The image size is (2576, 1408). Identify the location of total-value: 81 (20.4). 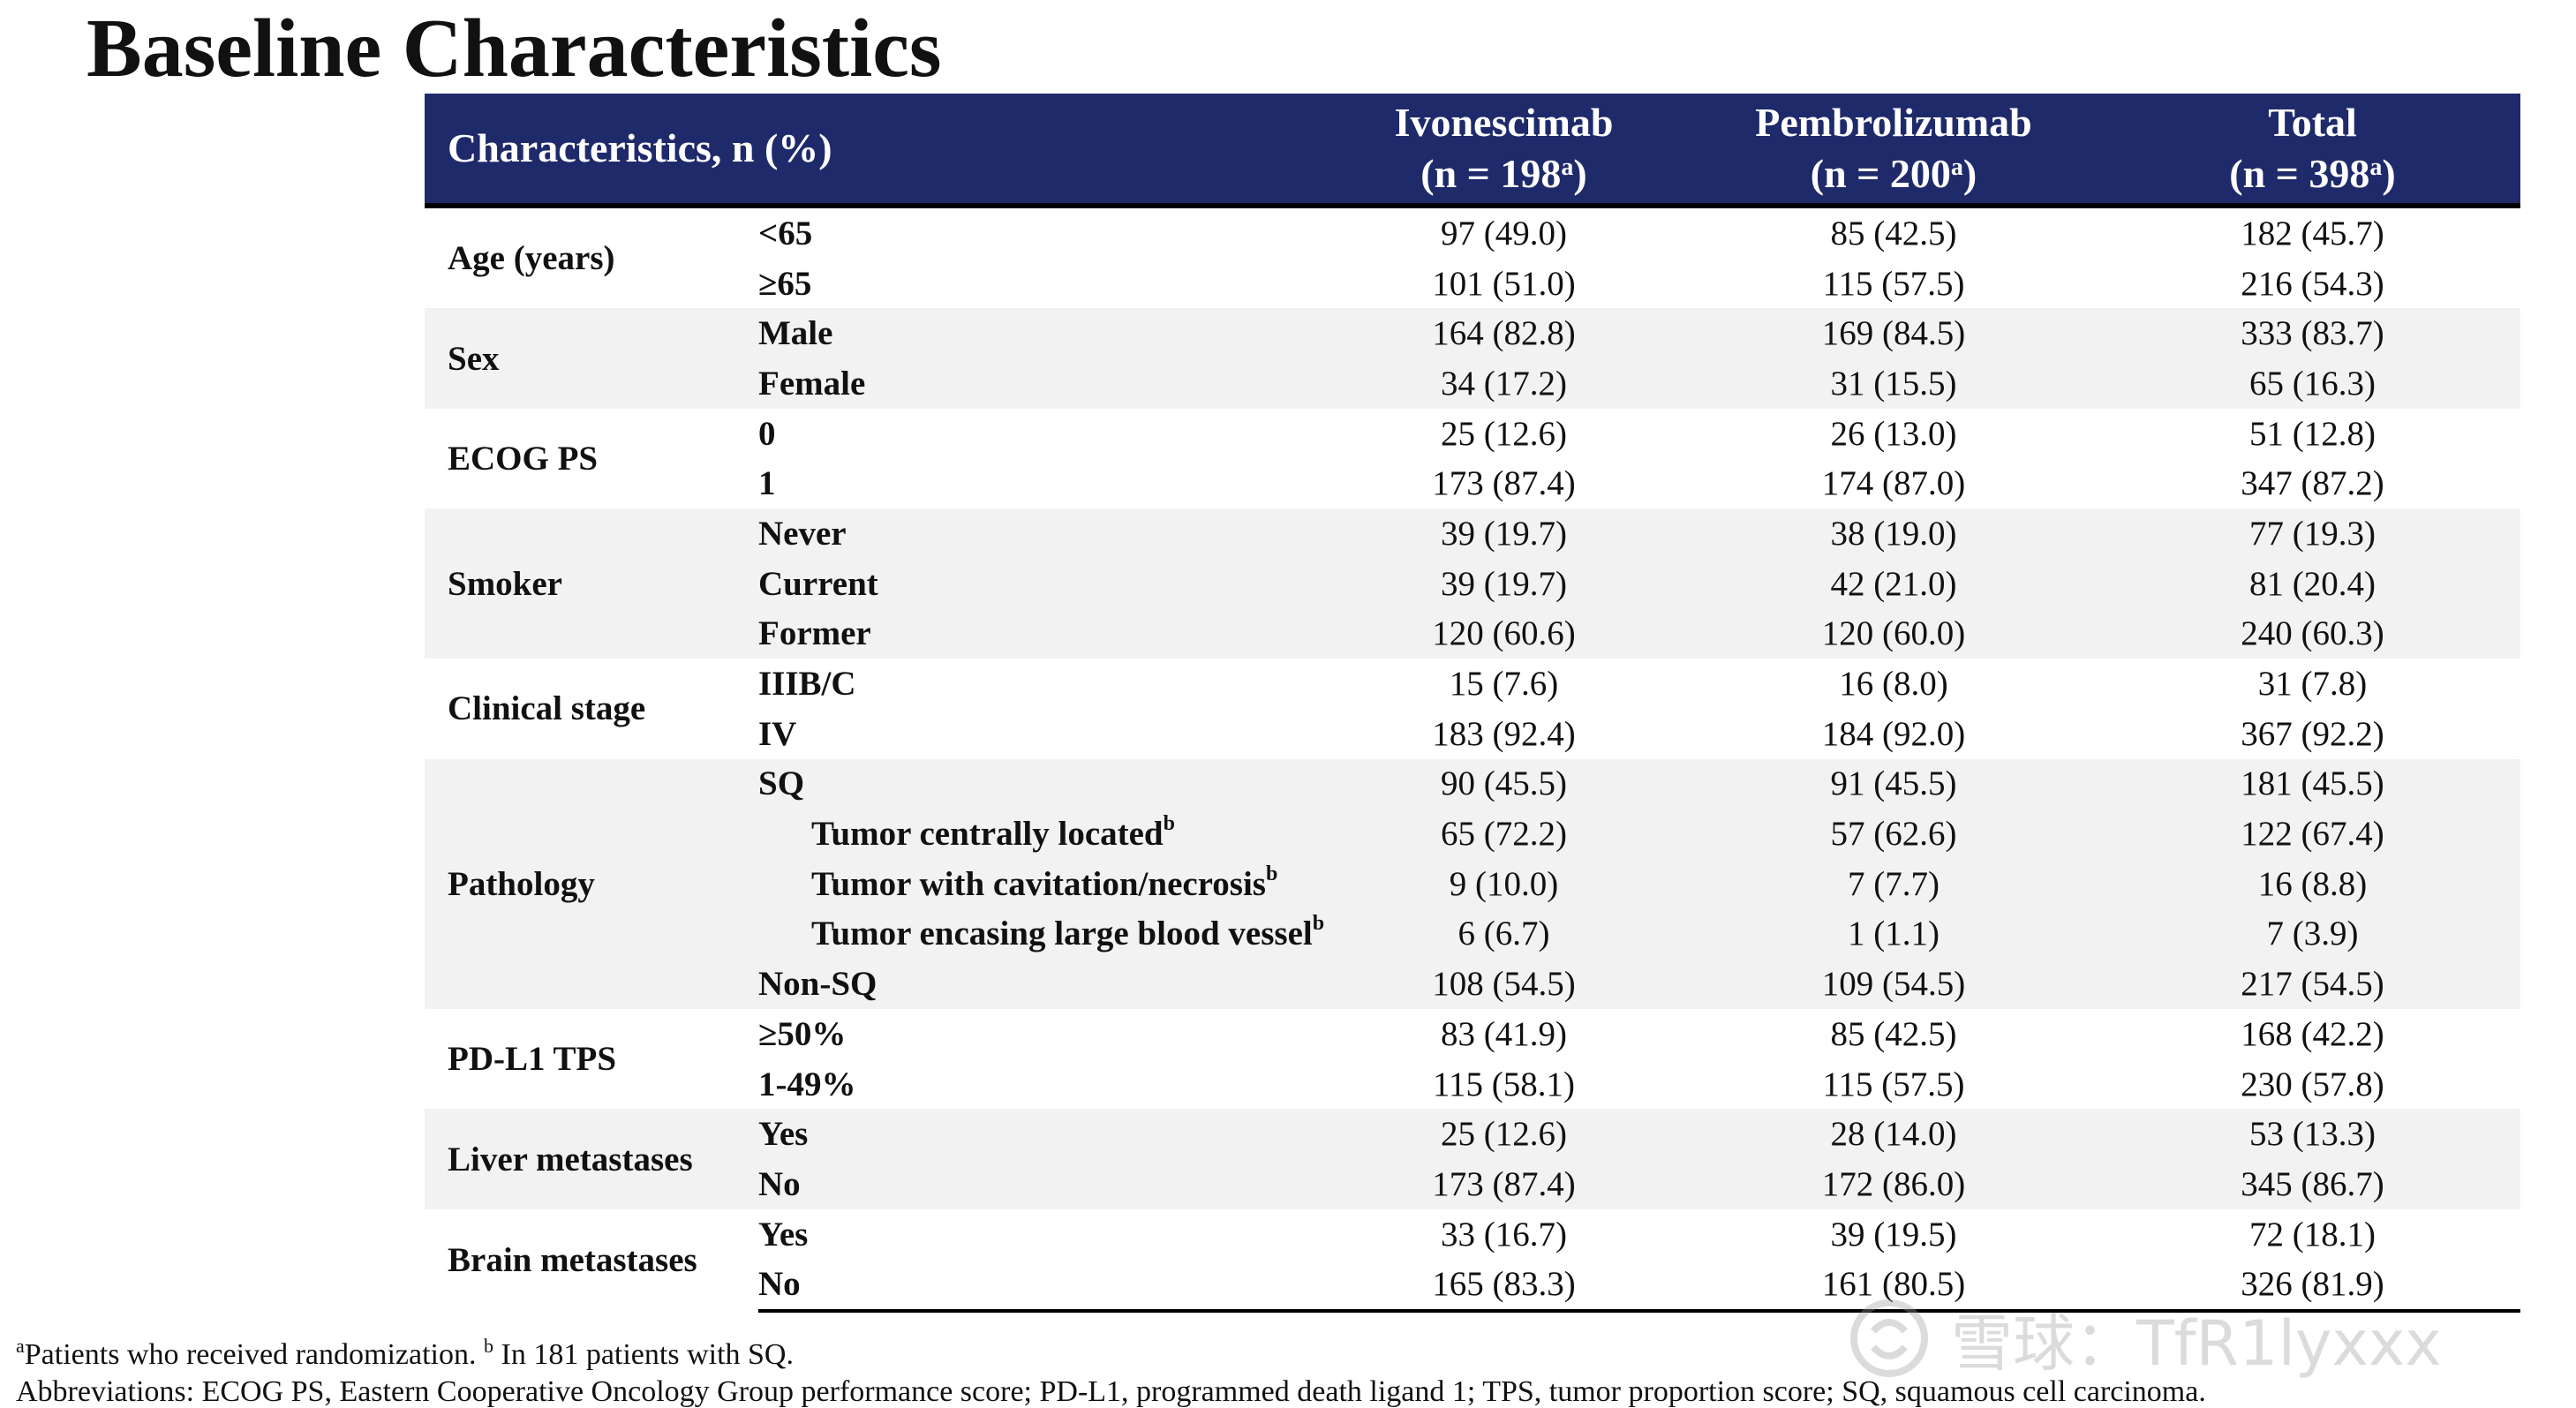
(2313, 583).